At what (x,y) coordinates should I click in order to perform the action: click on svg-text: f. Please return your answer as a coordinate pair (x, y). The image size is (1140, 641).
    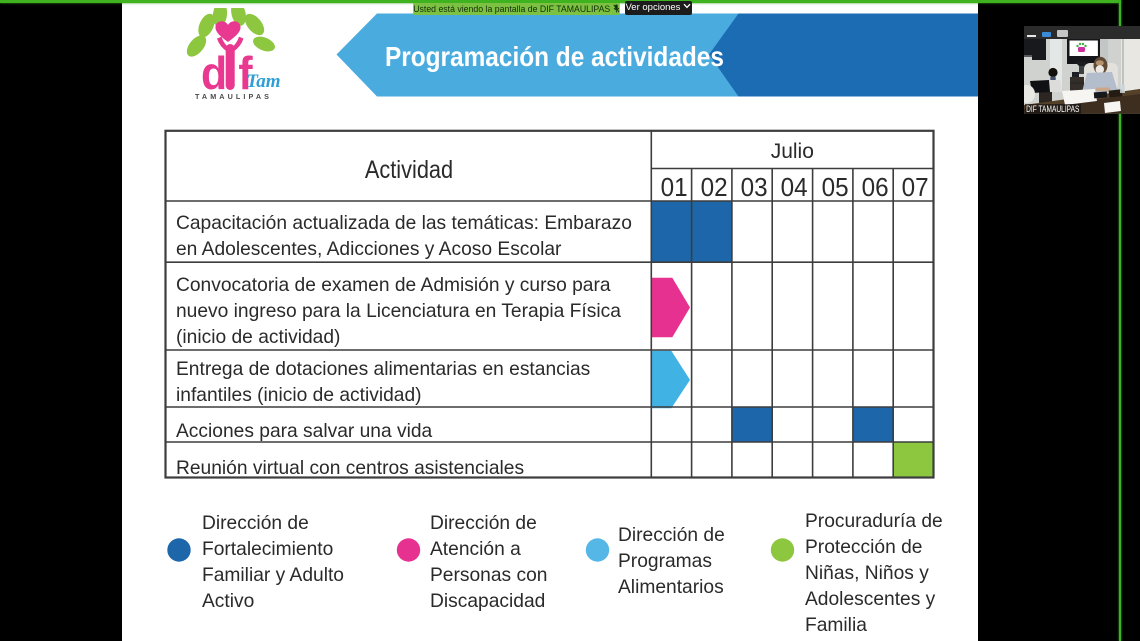
    Looking at the image, I should click on (245, 74).